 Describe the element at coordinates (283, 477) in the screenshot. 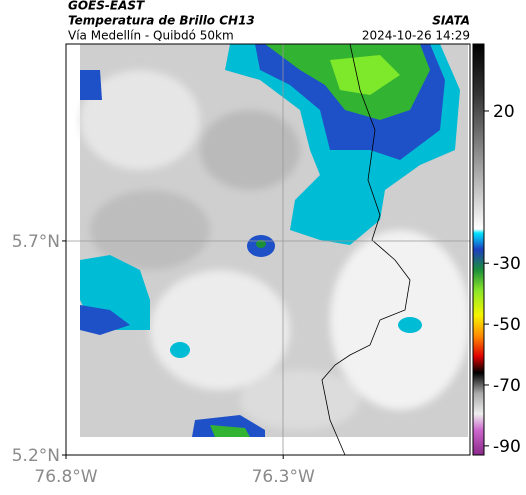

I see `lon-tick-label: 76.3°W` at that location.